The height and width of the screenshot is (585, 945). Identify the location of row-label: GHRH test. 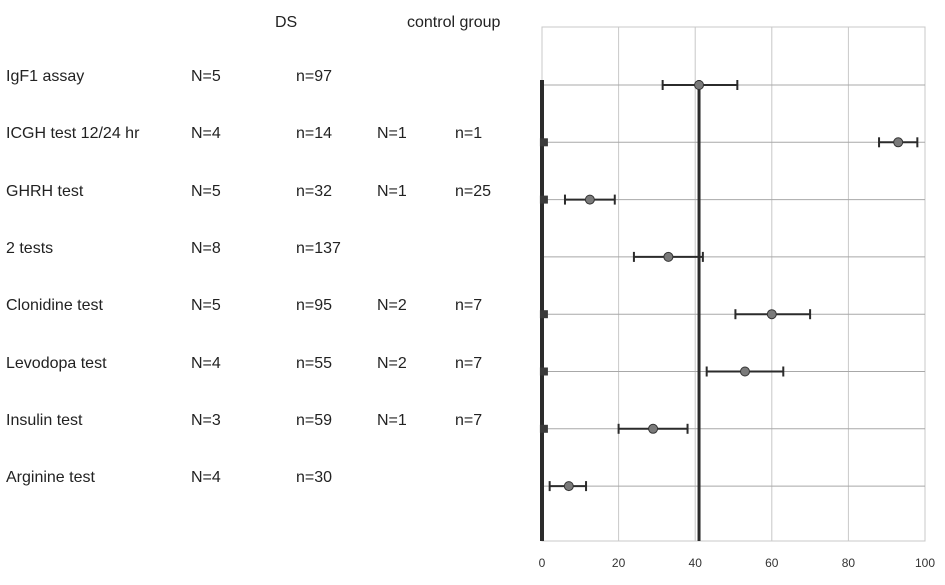
(45, 191).